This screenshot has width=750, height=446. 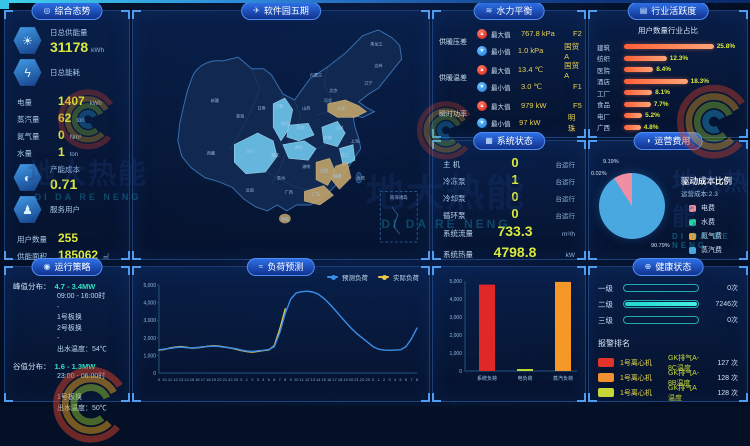 I want to click on province-label: 山东, so click(x=341, y=108).